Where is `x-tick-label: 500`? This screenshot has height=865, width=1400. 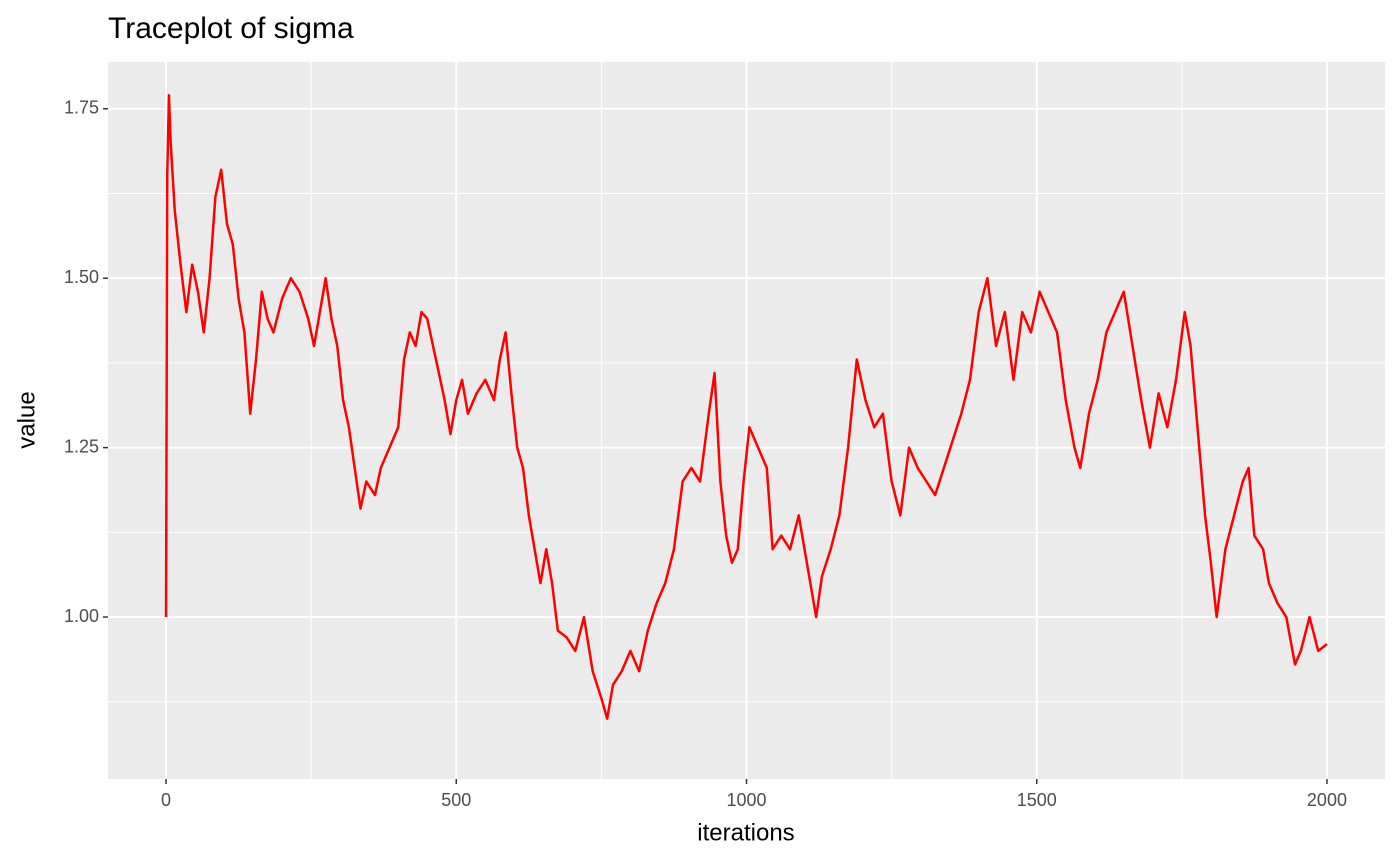
x-tick-label: 500 is located at coordinates (456, 800).